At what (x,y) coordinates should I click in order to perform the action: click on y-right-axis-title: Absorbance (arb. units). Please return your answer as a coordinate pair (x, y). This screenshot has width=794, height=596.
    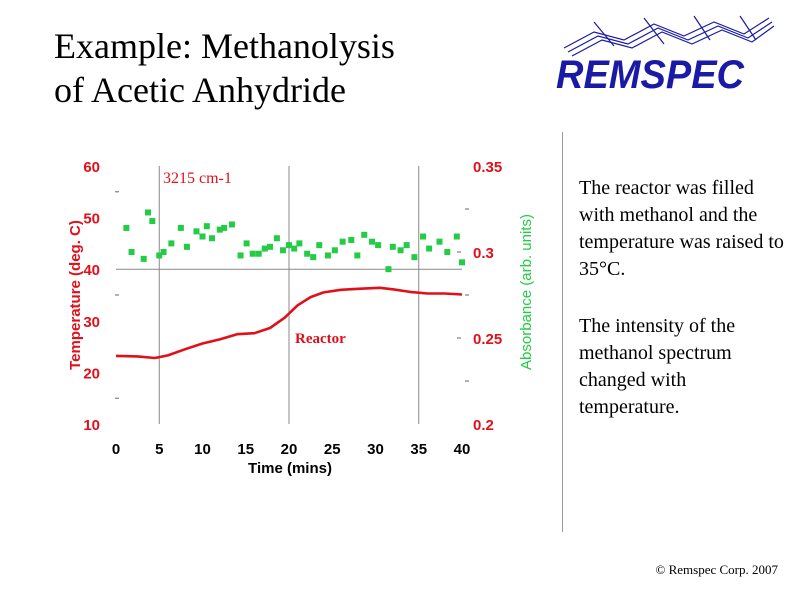
    Looking at the image, I should click on (526, 292).